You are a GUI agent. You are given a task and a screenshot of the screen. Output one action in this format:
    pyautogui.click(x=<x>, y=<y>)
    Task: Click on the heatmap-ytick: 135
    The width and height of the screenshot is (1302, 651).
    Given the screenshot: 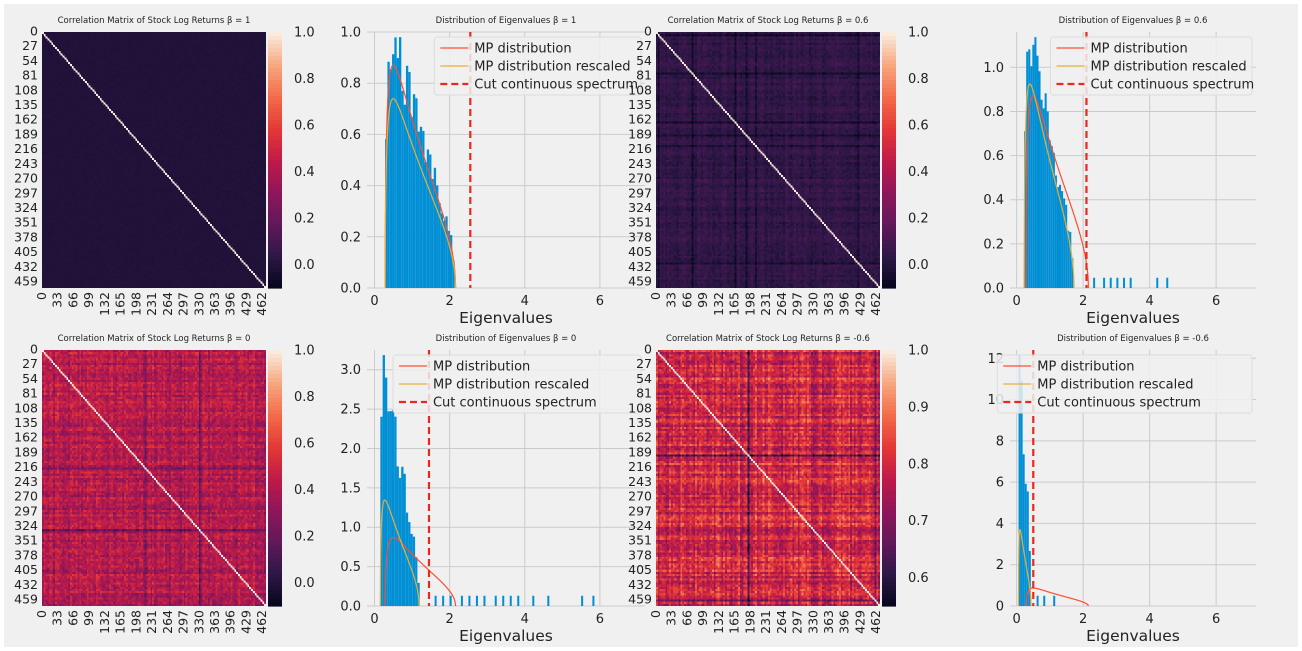 What is the action you would take?
    pyautogui.click(x=640, y=104)
    